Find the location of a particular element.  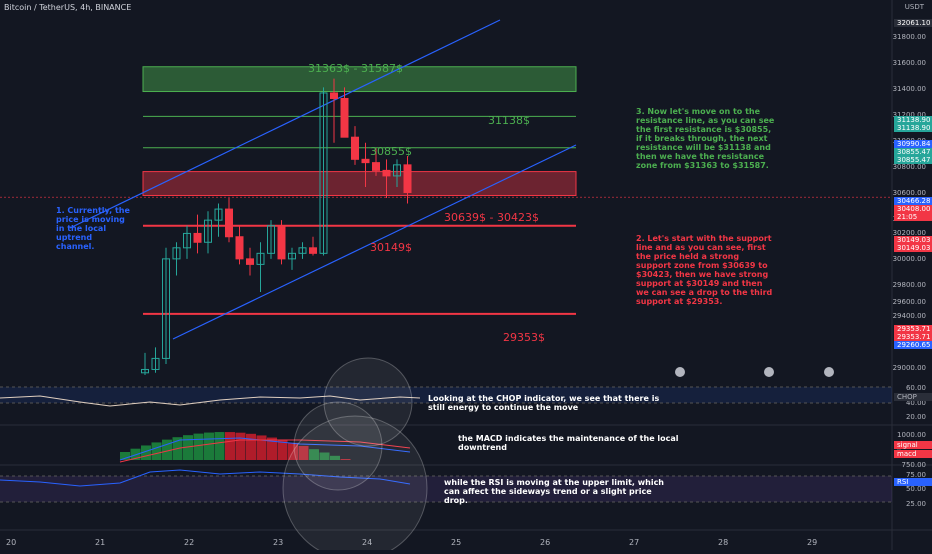

time-tick: 28 is located at coordinates (723, 542).